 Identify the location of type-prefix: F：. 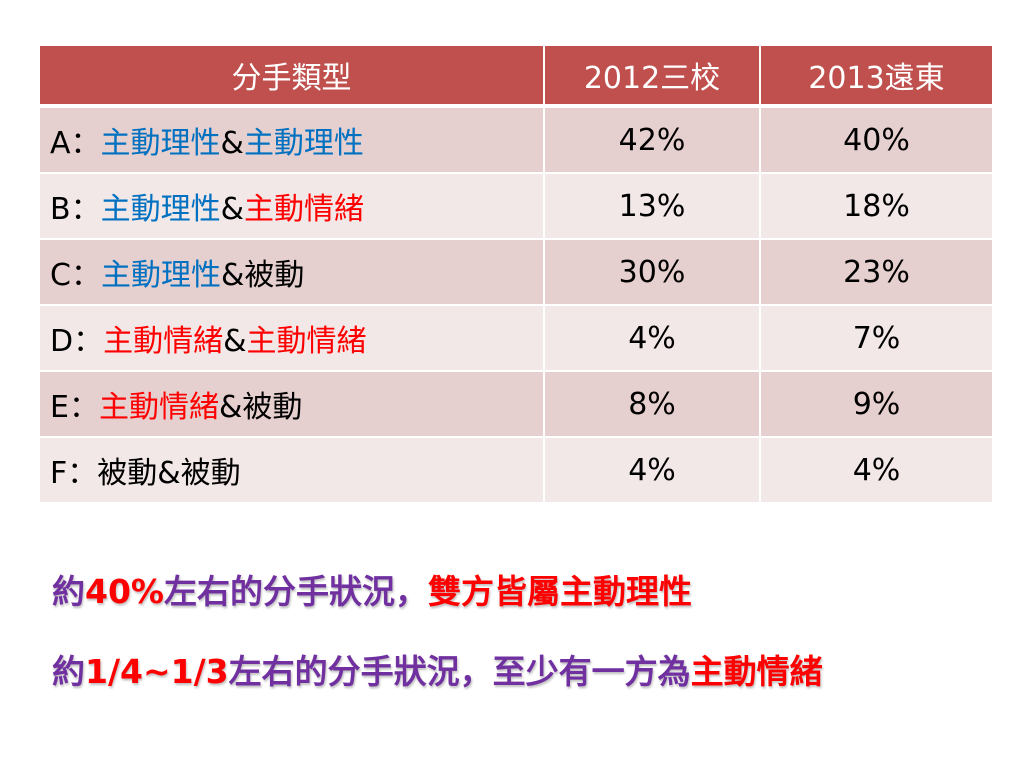
(74, 473).